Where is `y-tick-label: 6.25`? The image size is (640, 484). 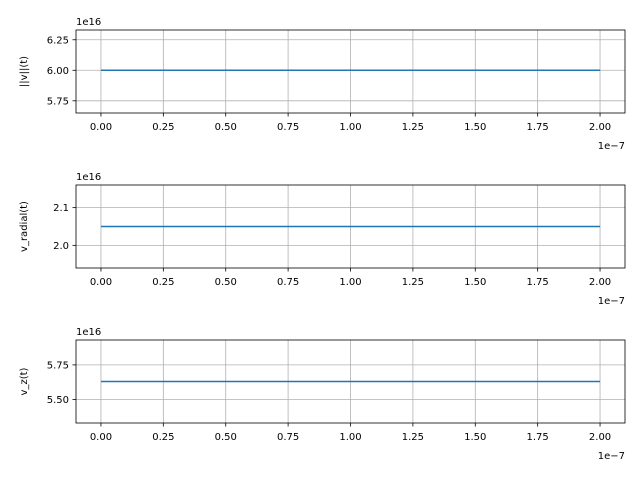
y-tick-label: 6.25 is located at coordinates (58, 40).